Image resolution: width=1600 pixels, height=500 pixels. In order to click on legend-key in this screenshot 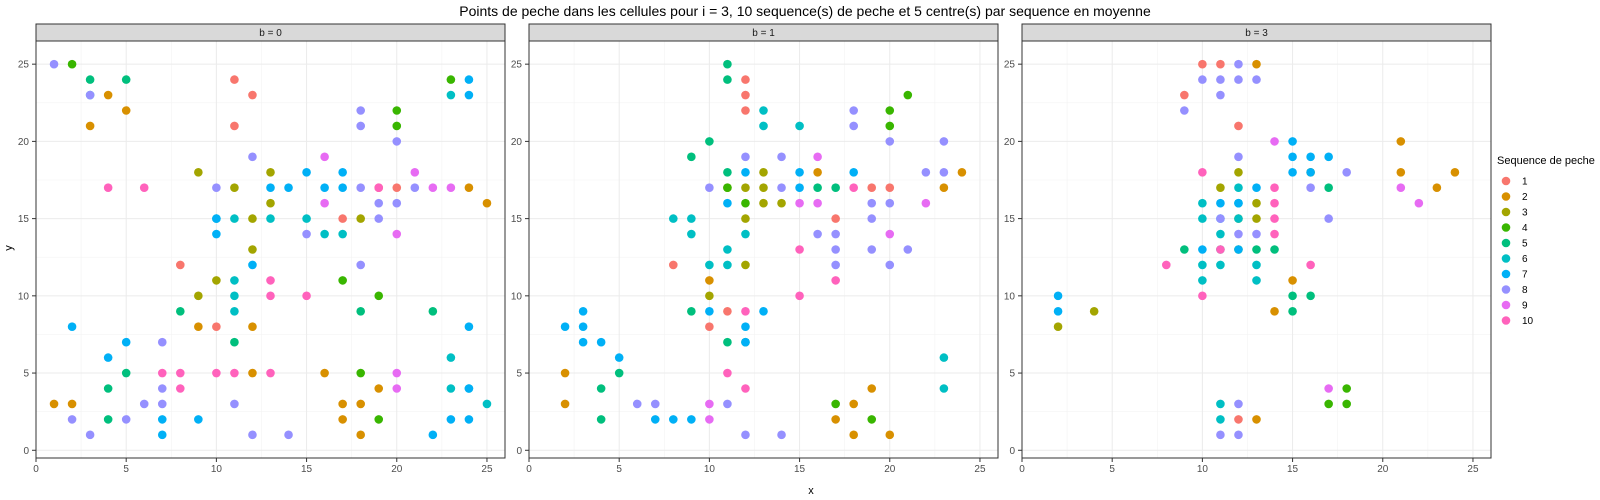, I will do `click(1506, 258)`.